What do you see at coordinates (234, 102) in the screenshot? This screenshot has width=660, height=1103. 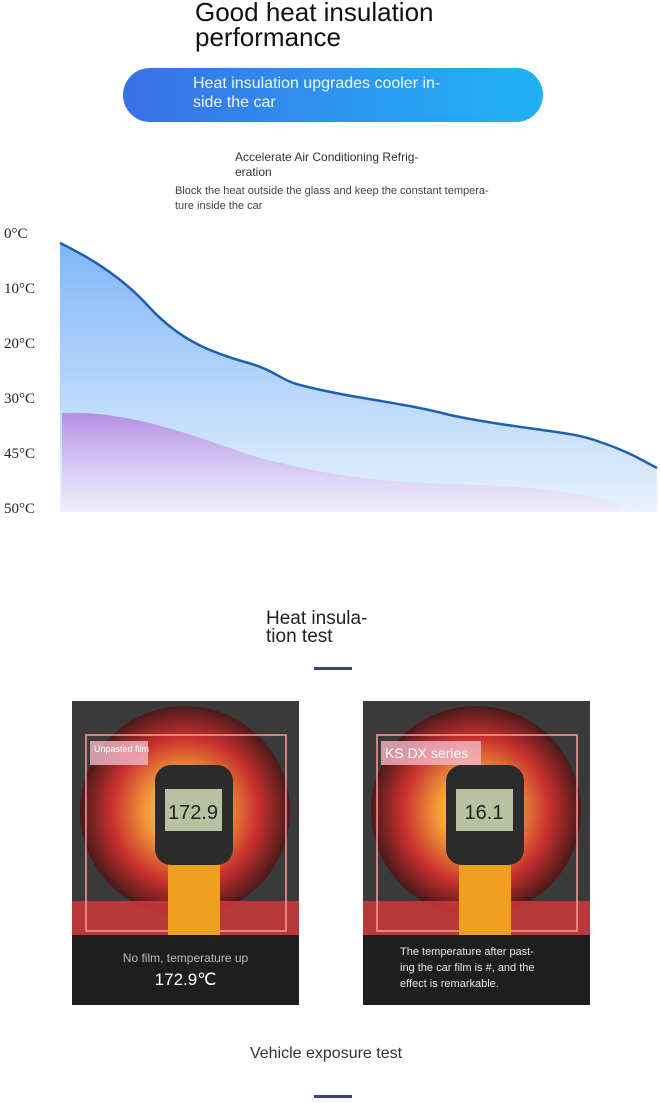 I see `banner-line: side the car` at bounding box center [234, 102].